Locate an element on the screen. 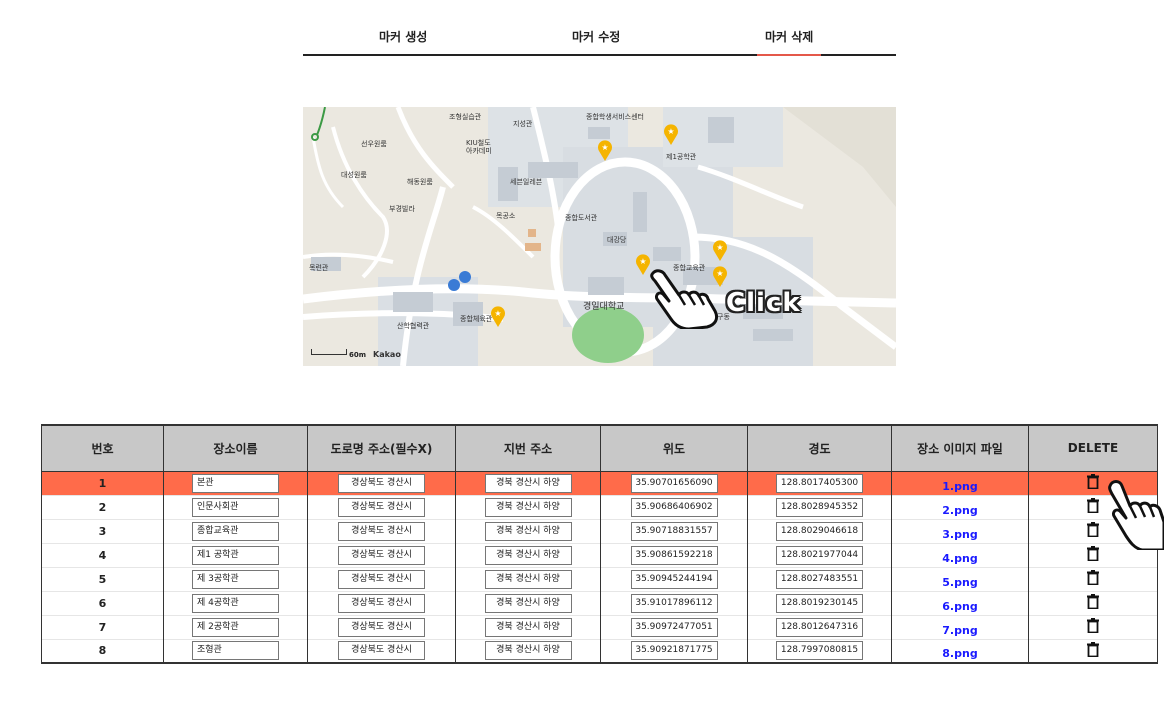 The width and height of the screenshot is (1164, 727). image-file-link: 4.png is located at coordinates (960, 558).